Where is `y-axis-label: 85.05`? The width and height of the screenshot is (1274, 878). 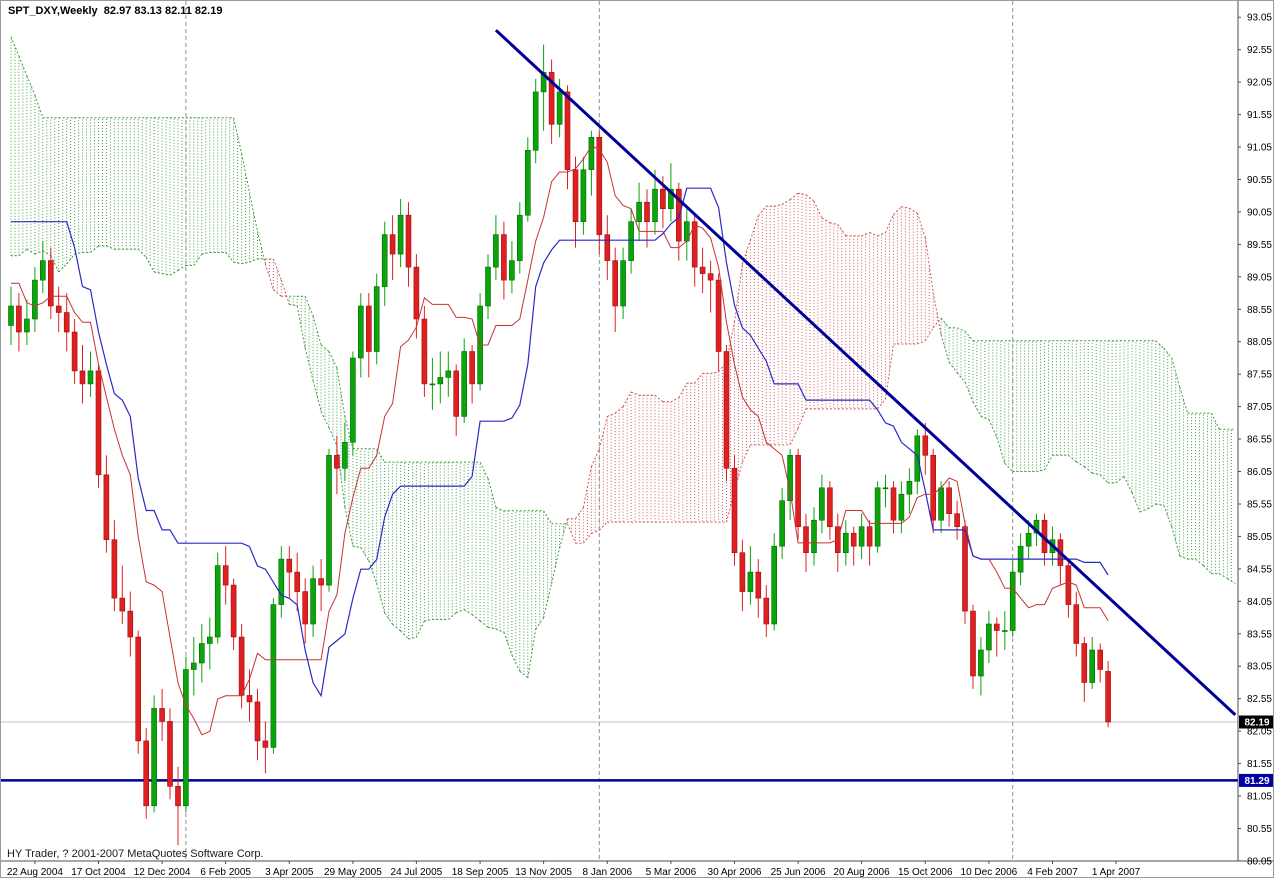
y-axis-label: 85.05 is located at coordinates (1259, 537).